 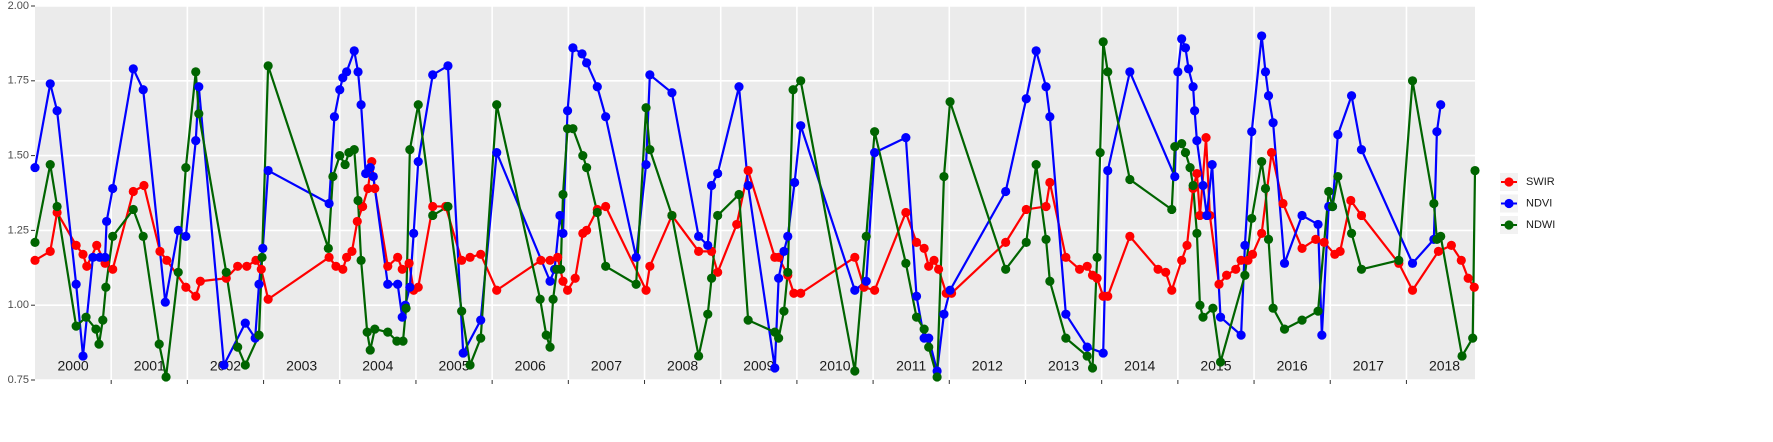 I want to click on year-label: 2009, so click(x=758, y=366).